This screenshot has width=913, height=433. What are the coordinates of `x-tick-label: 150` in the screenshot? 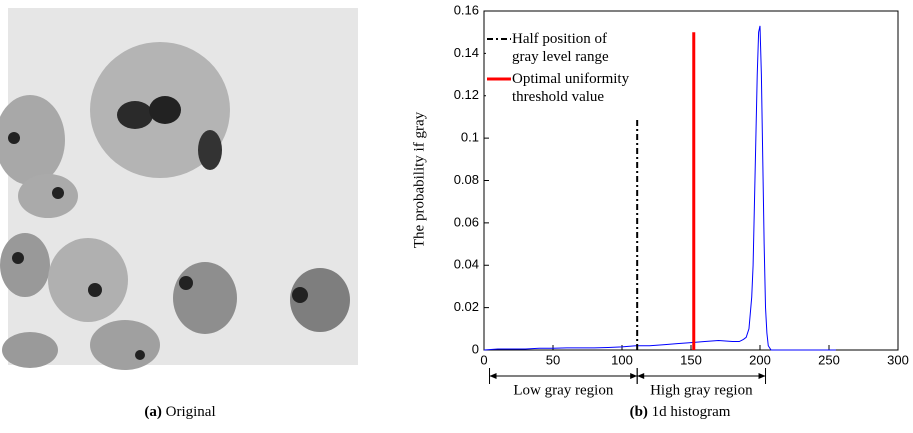 It's located at (691, 359).